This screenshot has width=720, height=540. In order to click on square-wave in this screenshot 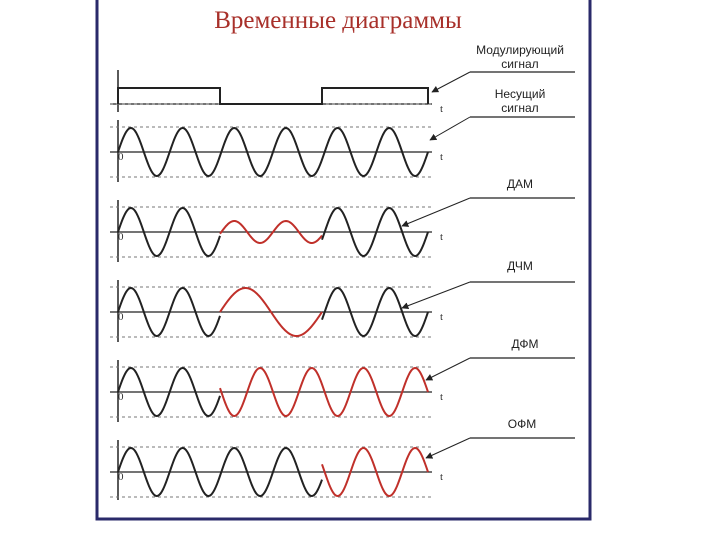, I will do `click(273, 96)`.